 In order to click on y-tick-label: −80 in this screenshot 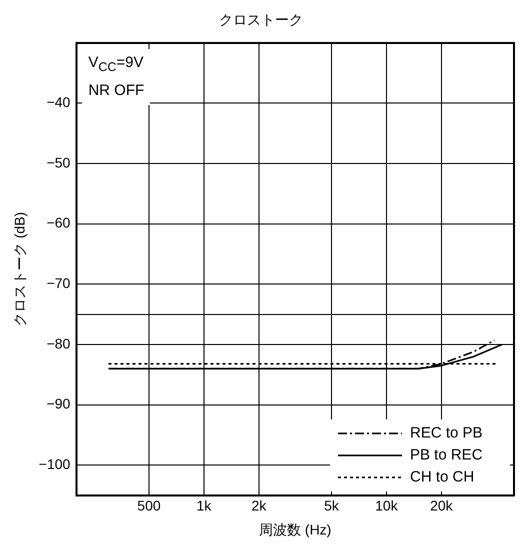, I will do `click(58, 343)`.